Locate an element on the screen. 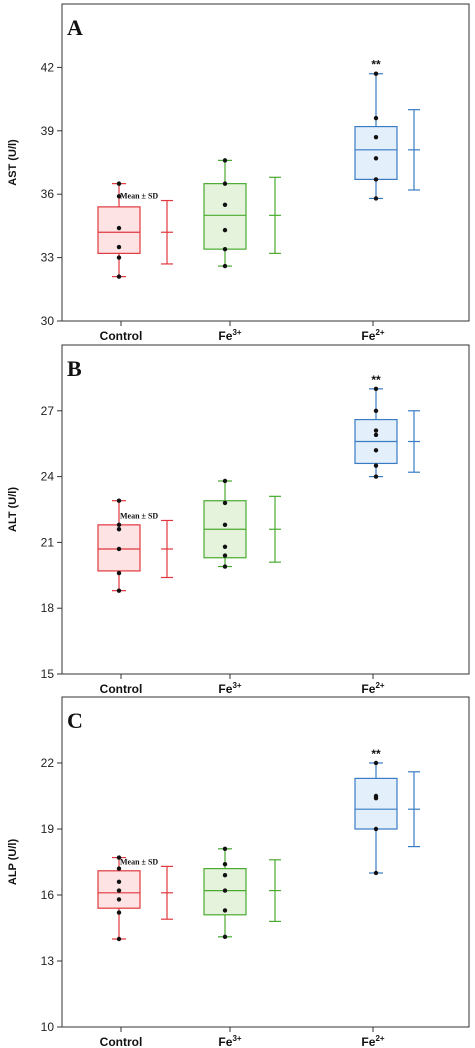 Image resolution: width=475 pixels, height=1048 pixels. y-axis-label: ALP (U/l) is located at coordinates (13, 862).